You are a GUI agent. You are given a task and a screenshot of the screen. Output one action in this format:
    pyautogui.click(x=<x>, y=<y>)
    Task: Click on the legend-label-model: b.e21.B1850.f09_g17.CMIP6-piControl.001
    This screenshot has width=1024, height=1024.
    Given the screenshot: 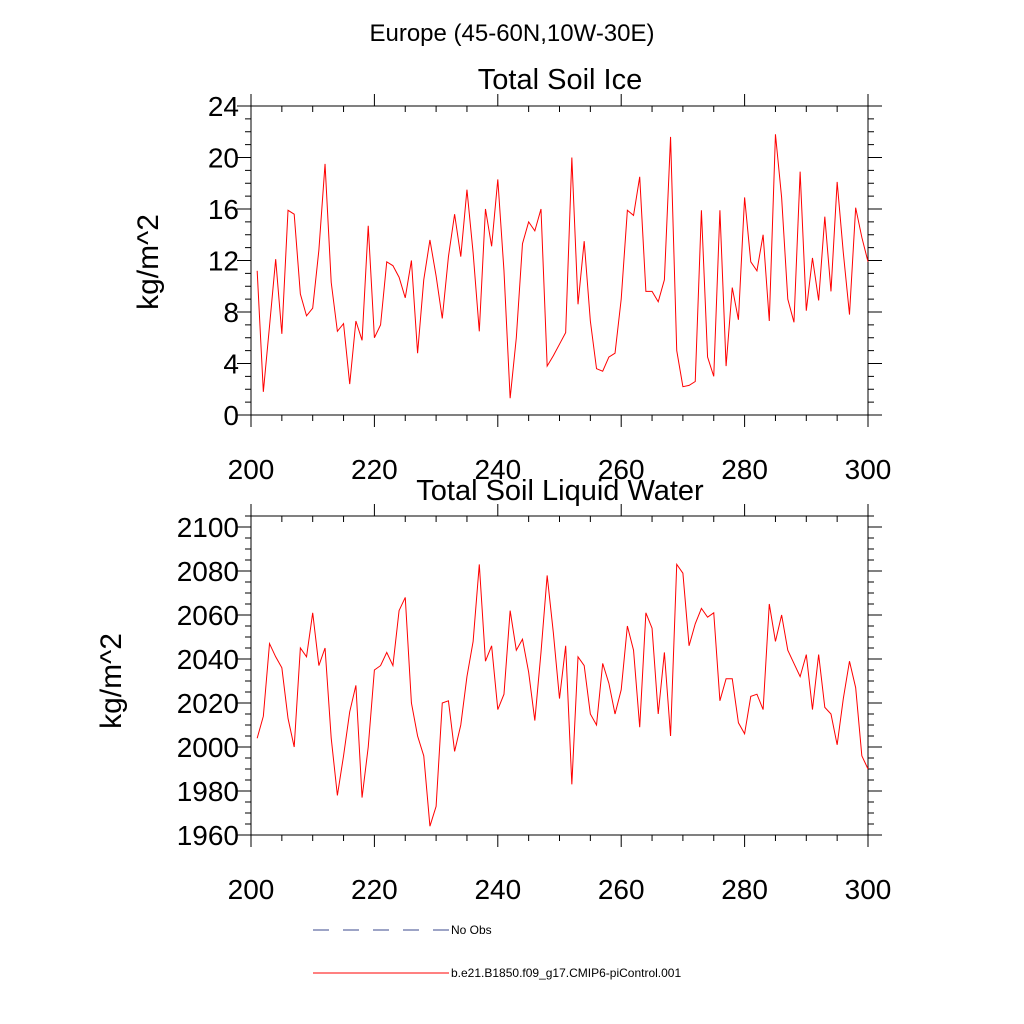 What is the action you would take?
    pyautogui.click(x=566, y=973)
    